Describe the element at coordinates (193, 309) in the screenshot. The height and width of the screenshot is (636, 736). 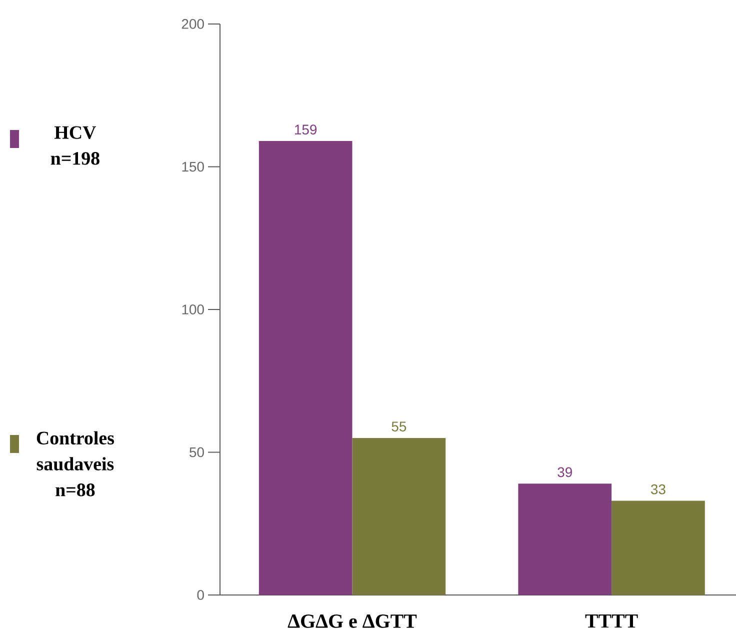
I see `y-tick-label: 100` at that location.